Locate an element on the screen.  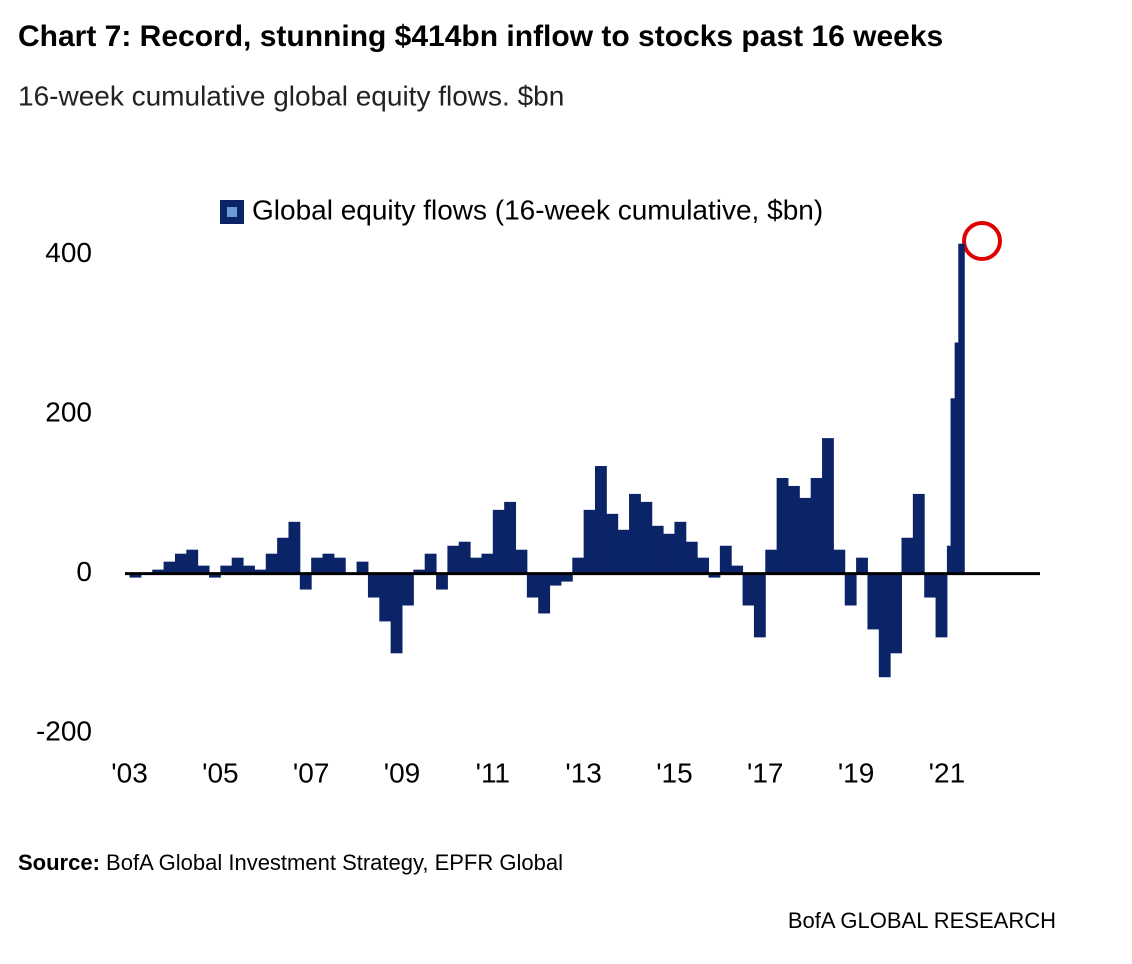
x-tick-label: '21 is located at coordinates (947, 772).